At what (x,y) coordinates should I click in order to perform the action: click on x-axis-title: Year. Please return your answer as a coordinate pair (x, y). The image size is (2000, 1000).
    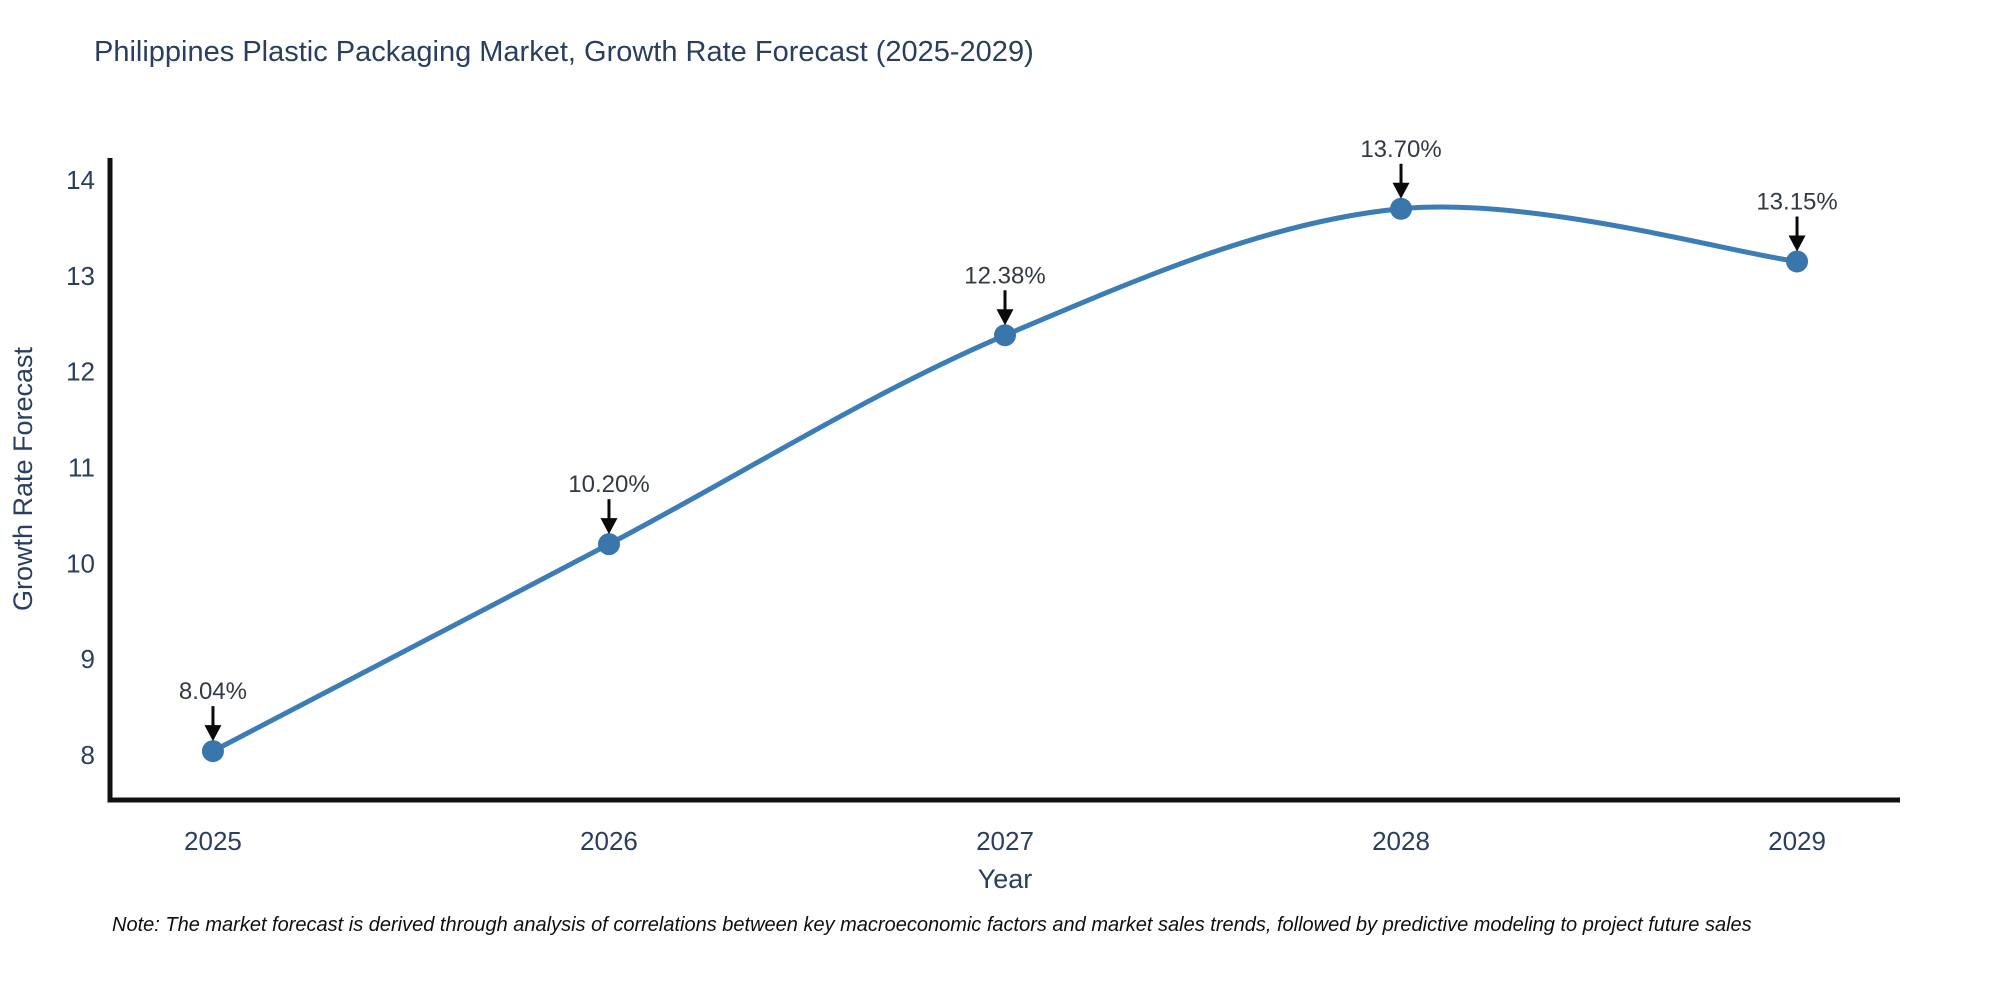
    Looking at the image, I should click on (1005, 879).